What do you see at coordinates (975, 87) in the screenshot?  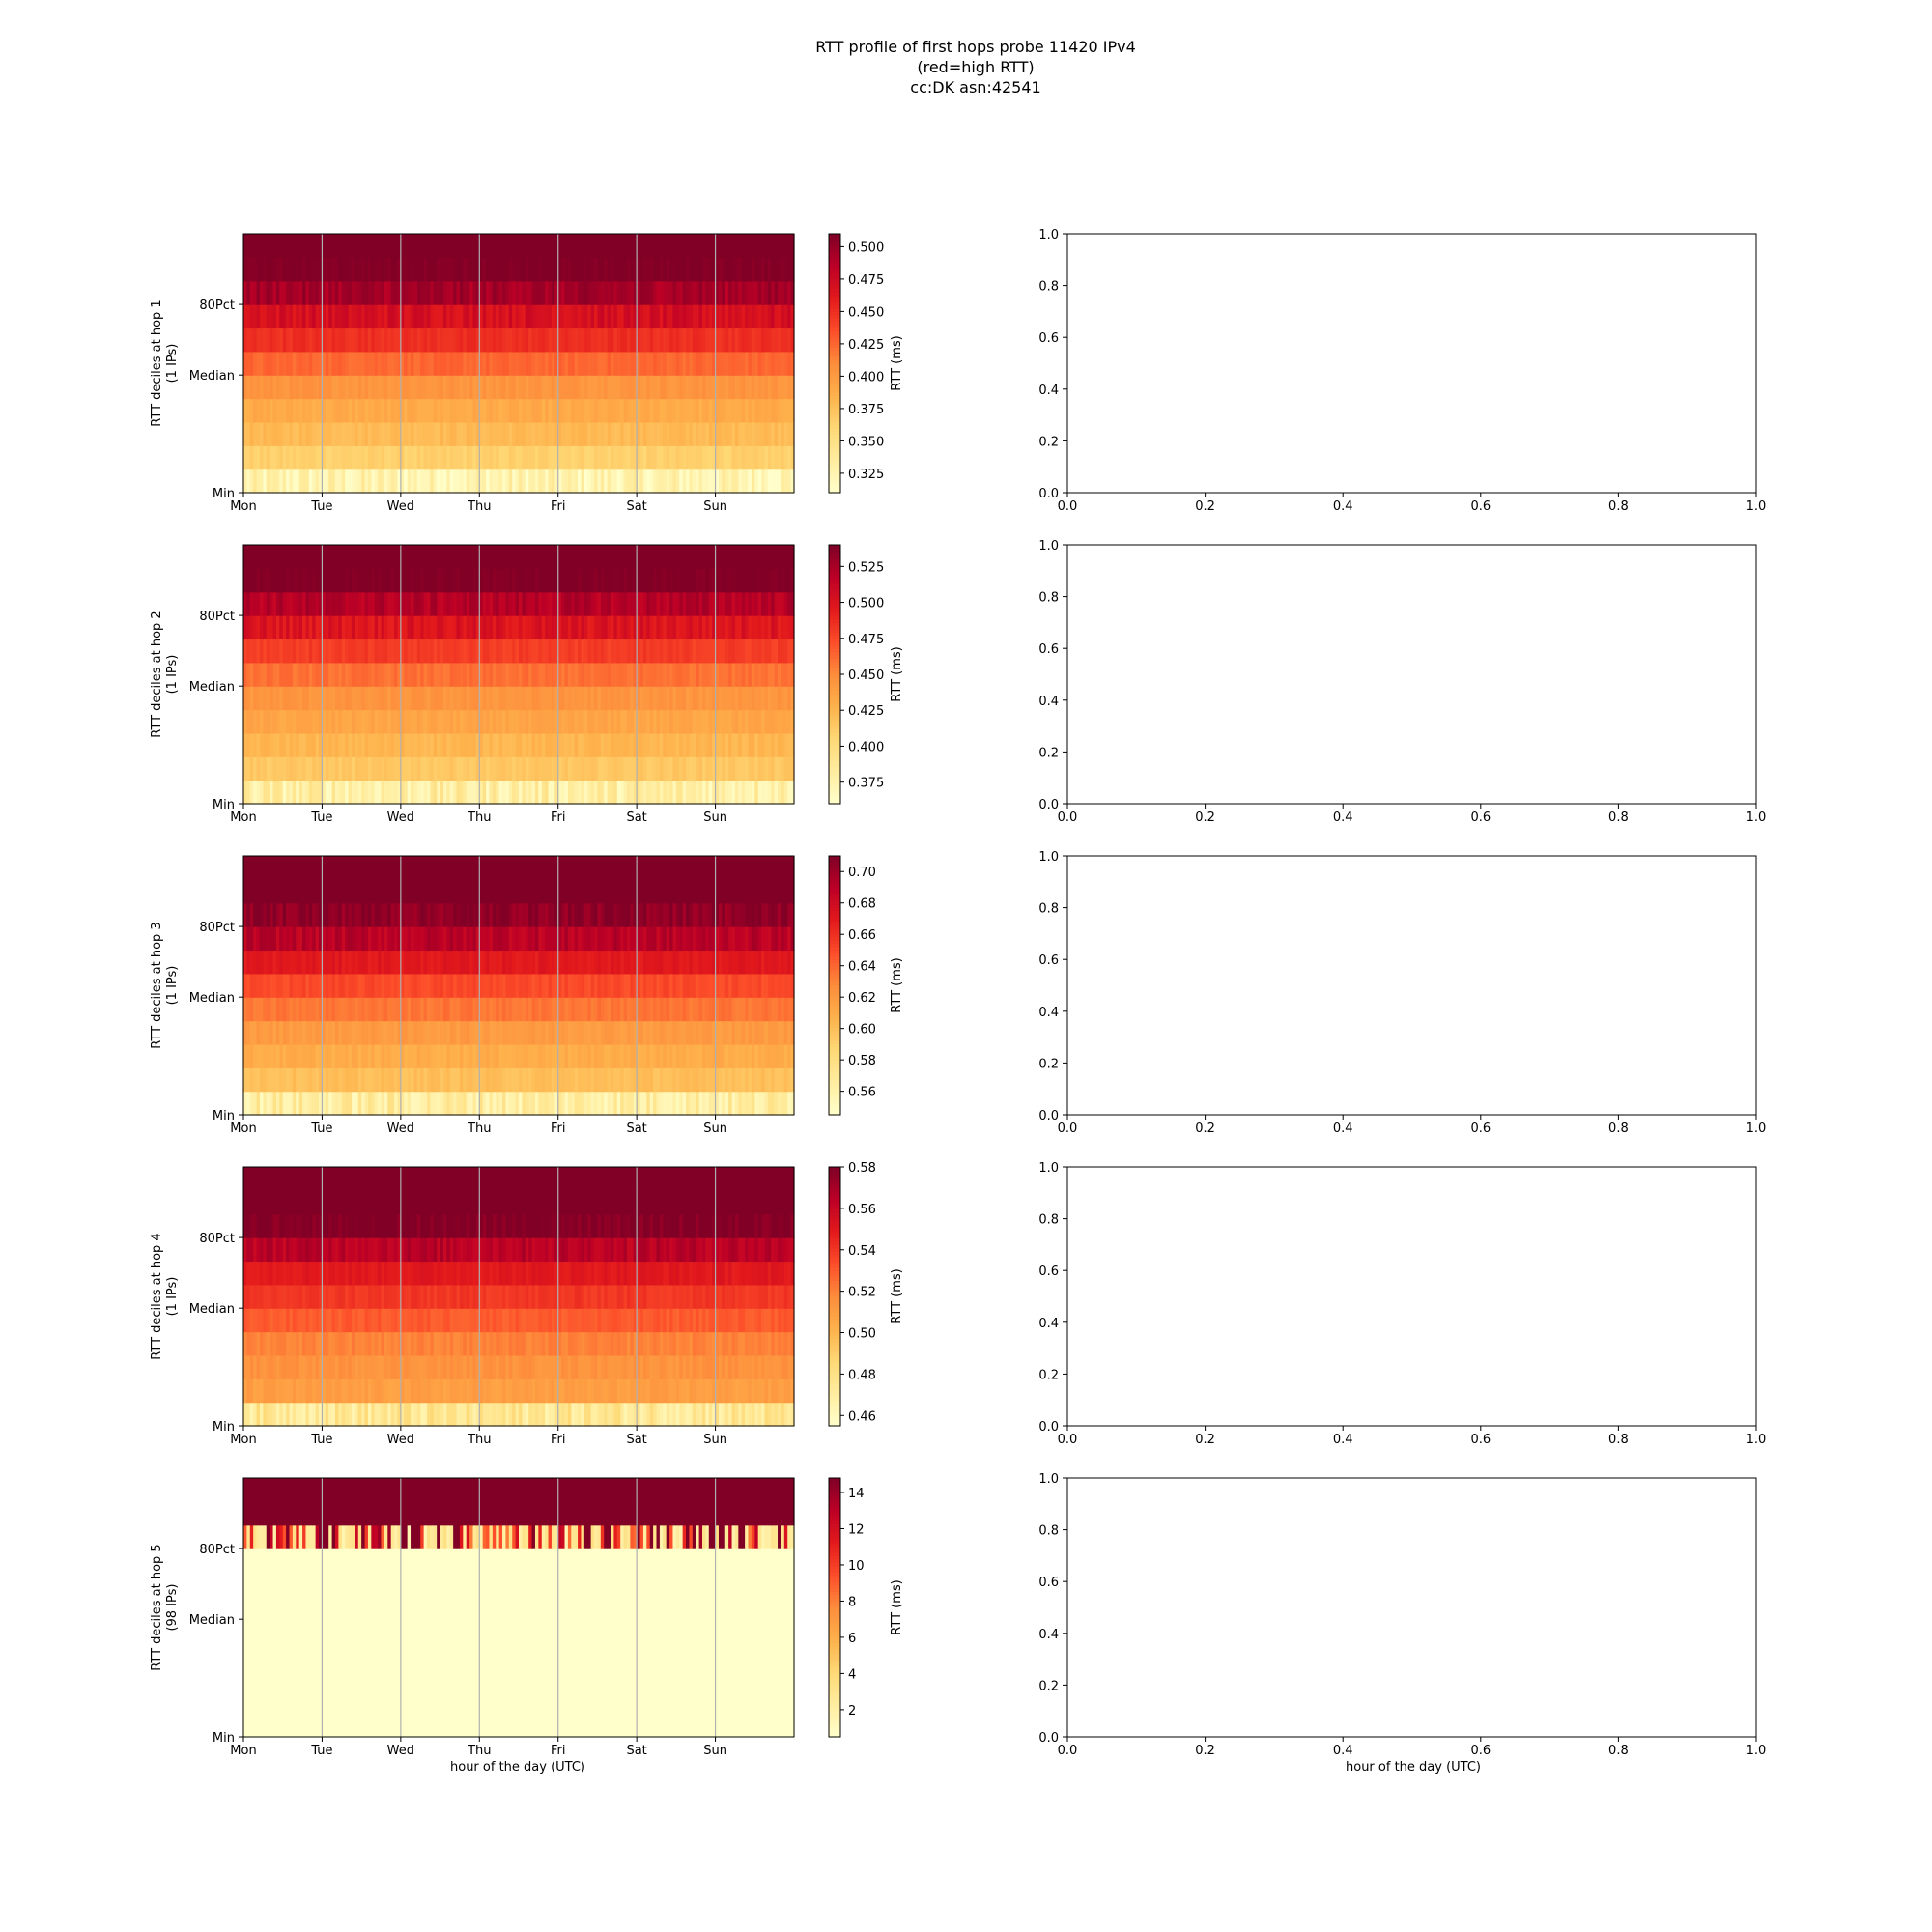 I see `title-line-3: cc:DK asn:42541` at bounding box center [975, 87].